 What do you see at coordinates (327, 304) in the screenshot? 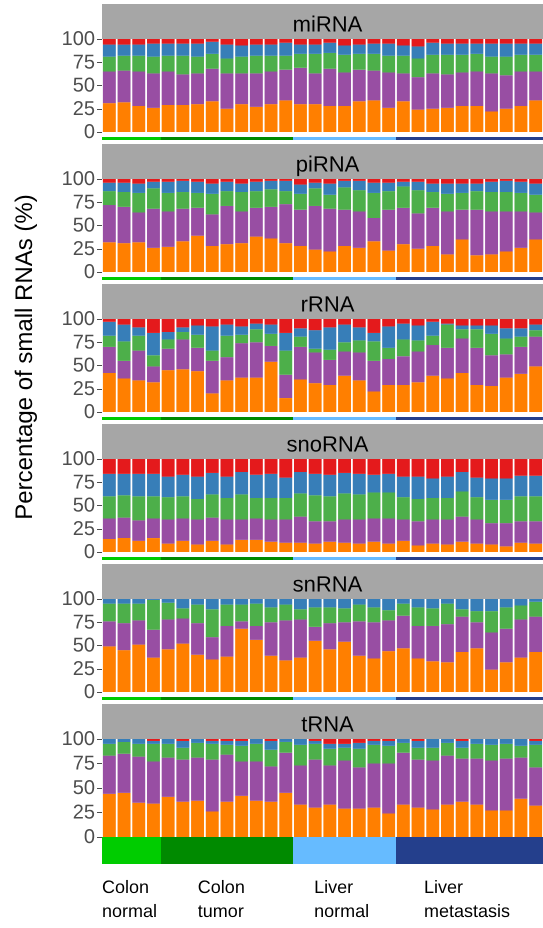
I see `chart-title: rRNA` at bounding box center [327, 304].